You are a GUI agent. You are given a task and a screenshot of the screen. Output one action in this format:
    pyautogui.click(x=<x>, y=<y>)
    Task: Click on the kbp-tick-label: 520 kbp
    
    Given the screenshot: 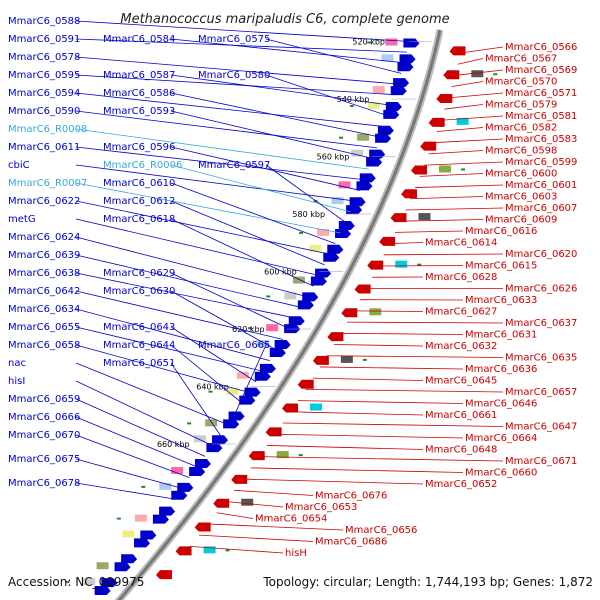 What is the action you would take?
    pyautogui.click(x=368, y=42)
    